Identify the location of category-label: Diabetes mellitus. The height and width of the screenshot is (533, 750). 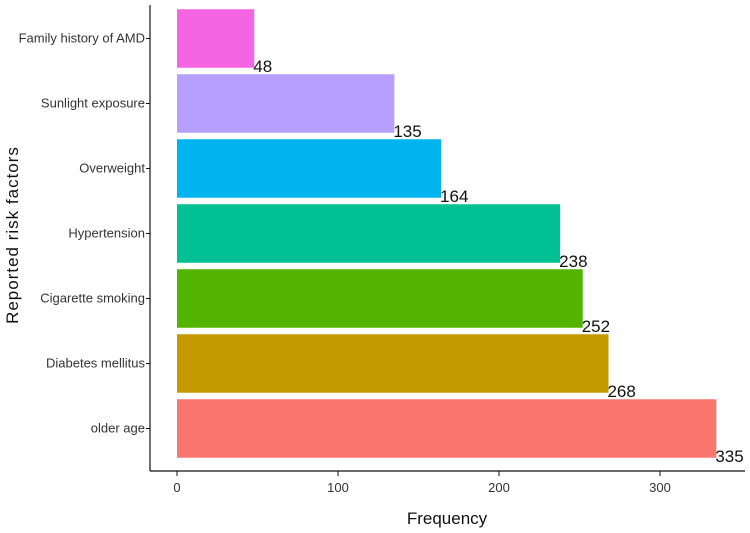
(95, 363).